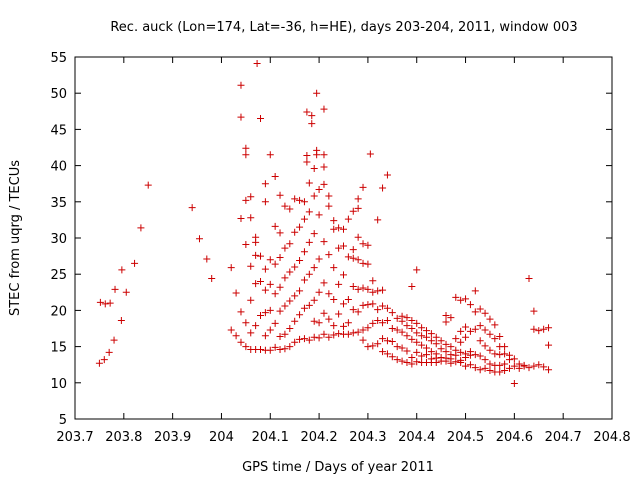 The height and width of the screenshot is (480, 640). What do you see at coordinates (416, 437) in the screenshot?
I see `x-tick-label: 204.4` at bounding box center [416, 437].